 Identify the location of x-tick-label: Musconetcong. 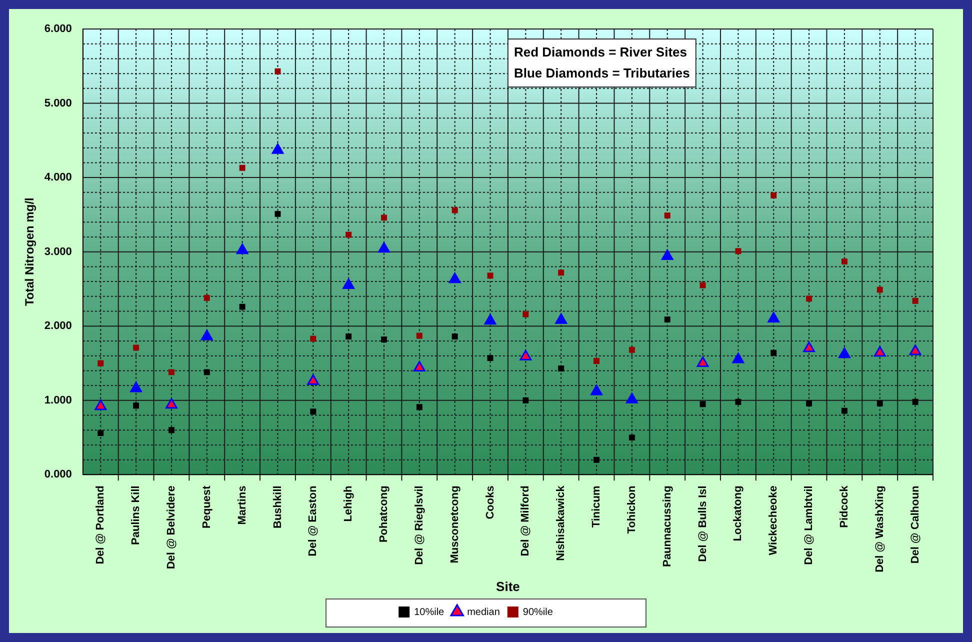
(454, 525).